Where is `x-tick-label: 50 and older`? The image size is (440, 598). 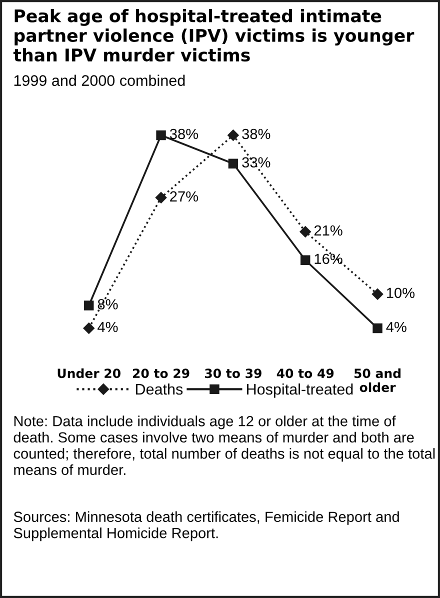 x-tick-label: 50 and older is located at coordinates (377, 380).